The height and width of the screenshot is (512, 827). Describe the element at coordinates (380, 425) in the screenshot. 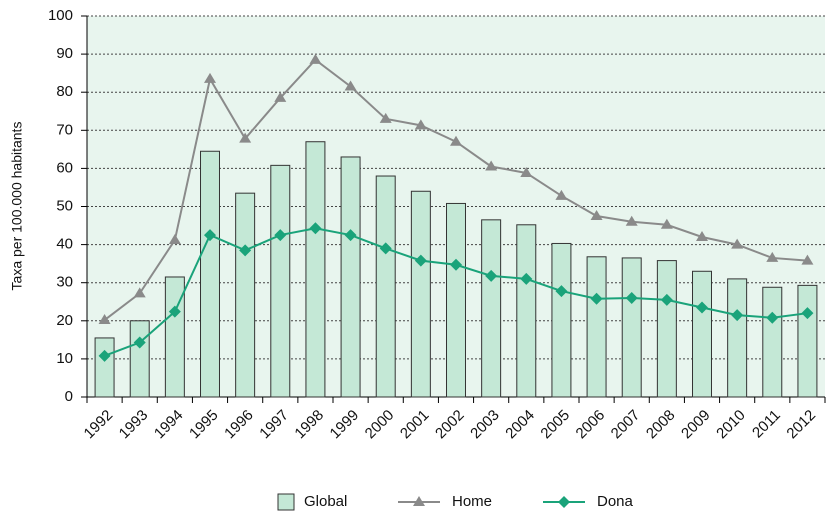

I see `x-tick-label: 2000` at that location.